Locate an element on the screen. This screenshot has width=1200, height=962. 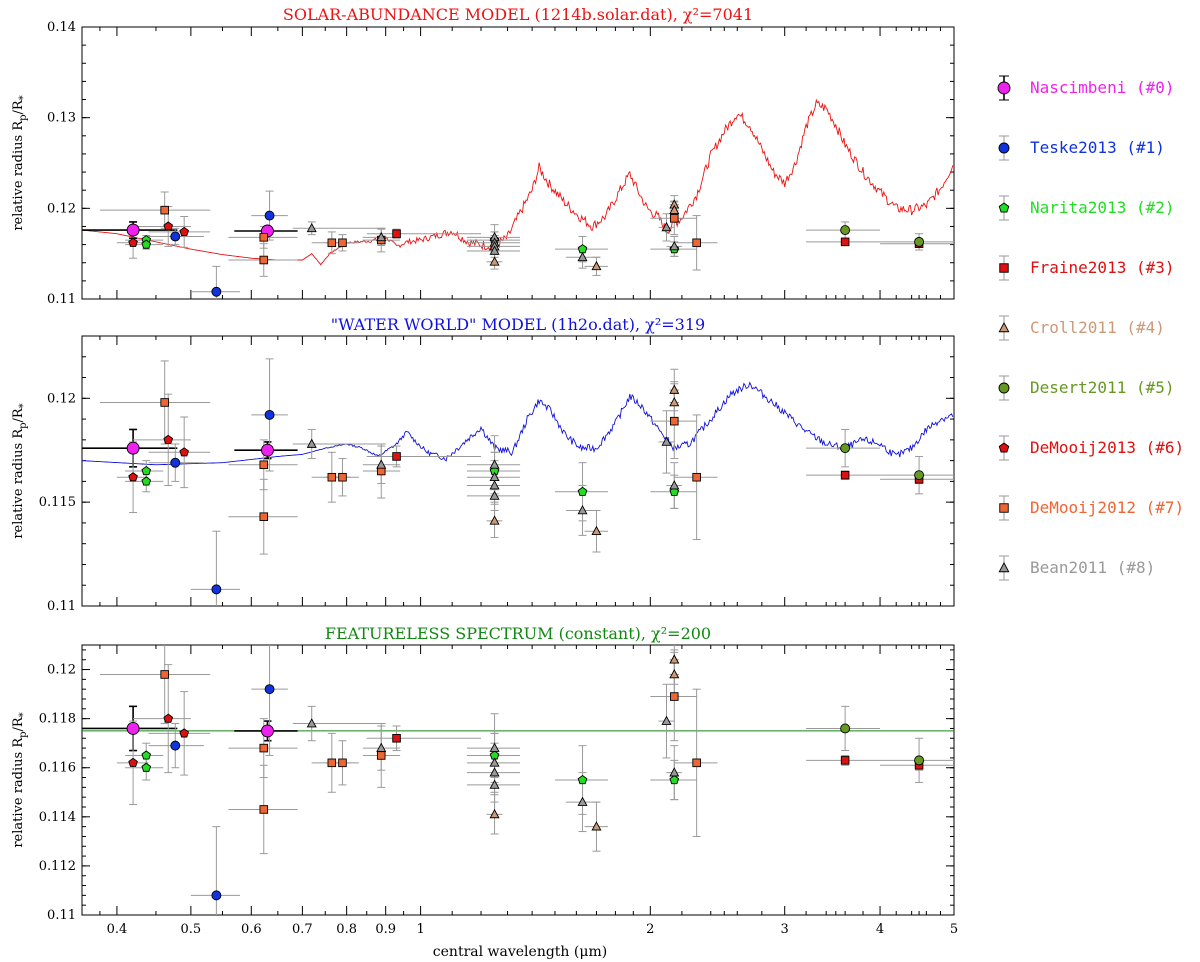
legend-label: Bean2011 (#8) is located at coordinates (1092, 567).